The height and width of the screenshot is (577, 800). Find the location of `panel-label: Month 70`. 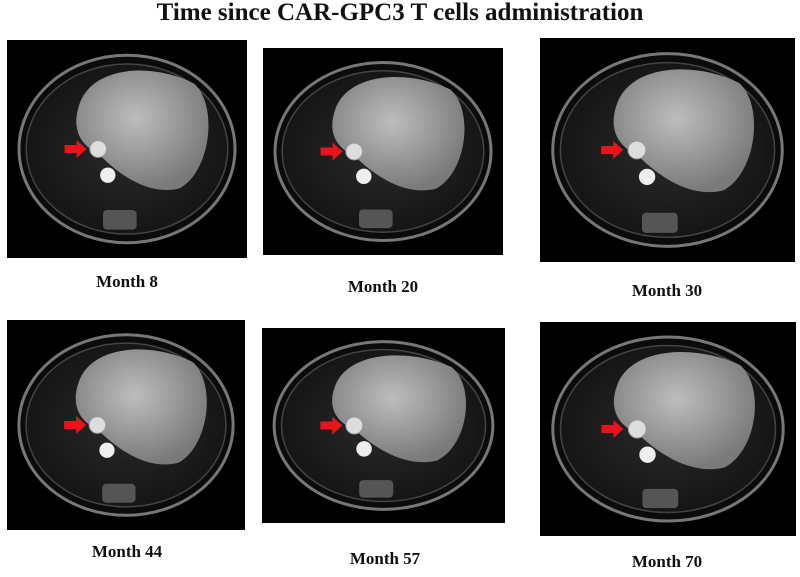

panel-label: Month 70 is located at coordinates (667, 561).